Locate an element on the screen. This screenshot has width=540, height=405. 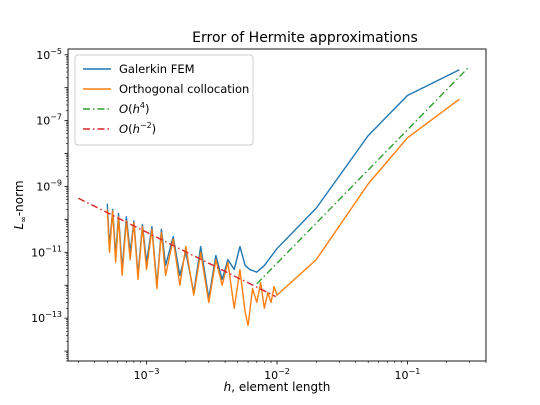
x-tick-label: 10⁻² is located at coordinates (277, 374).